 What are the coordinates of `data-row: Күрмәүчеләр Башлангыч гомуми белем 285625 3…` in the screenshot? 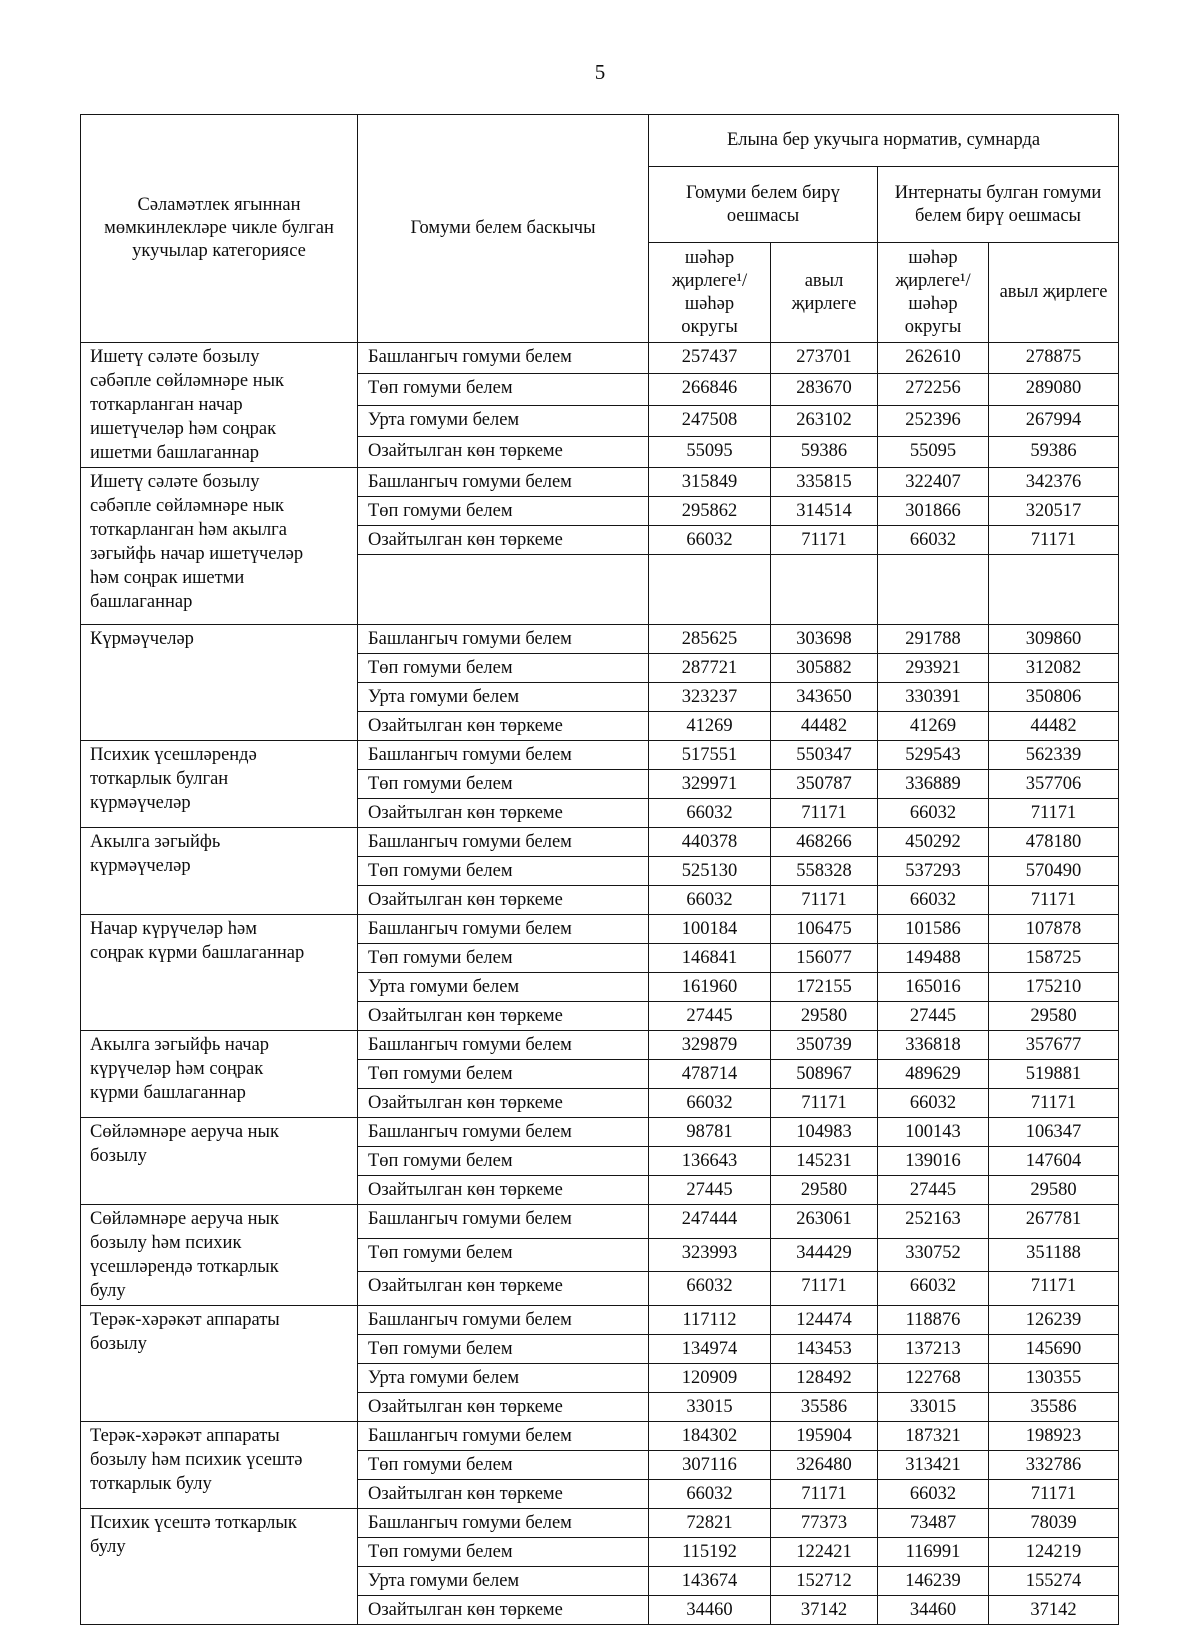 It's located at (600, 682).